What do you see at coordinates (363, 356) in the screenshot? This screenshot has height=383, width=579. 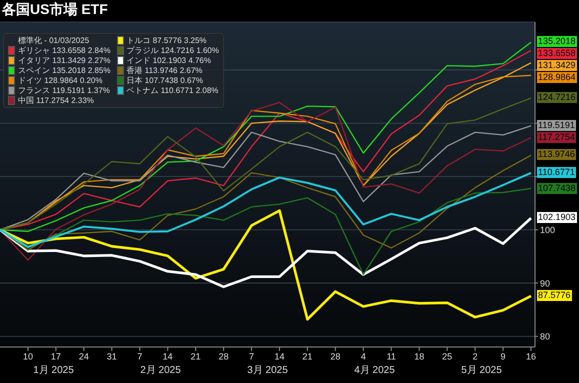 I see `x-tick-label: 4` at bounding box center [363, 356].